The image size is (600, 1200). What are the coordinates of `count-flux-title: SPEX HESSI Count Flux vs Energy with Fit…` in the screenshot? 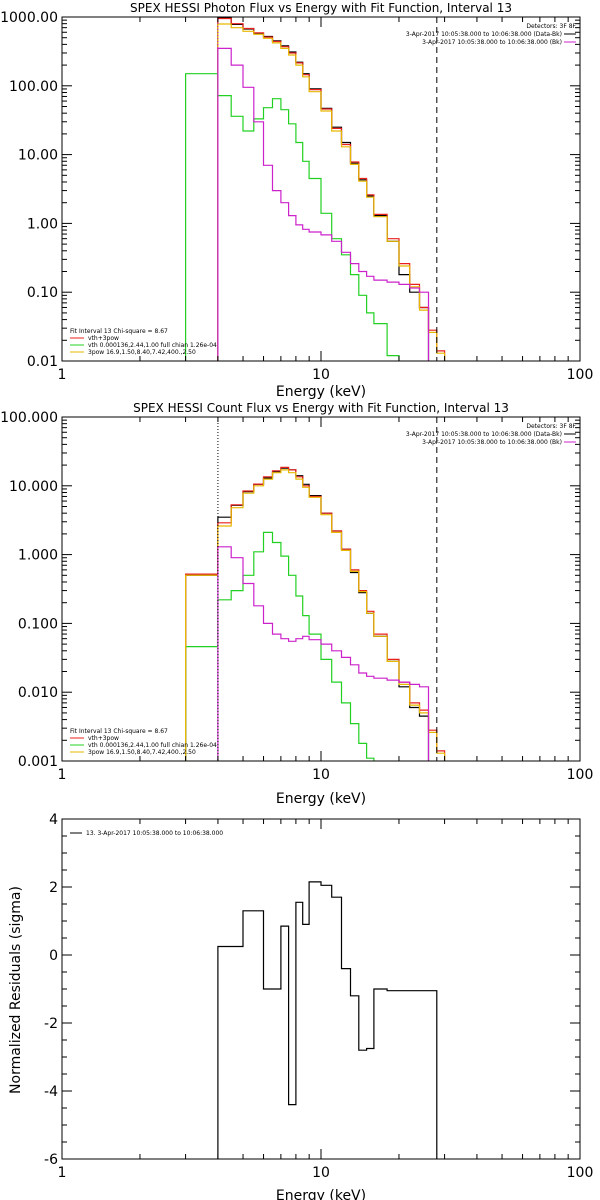 It's located at (321, 408).